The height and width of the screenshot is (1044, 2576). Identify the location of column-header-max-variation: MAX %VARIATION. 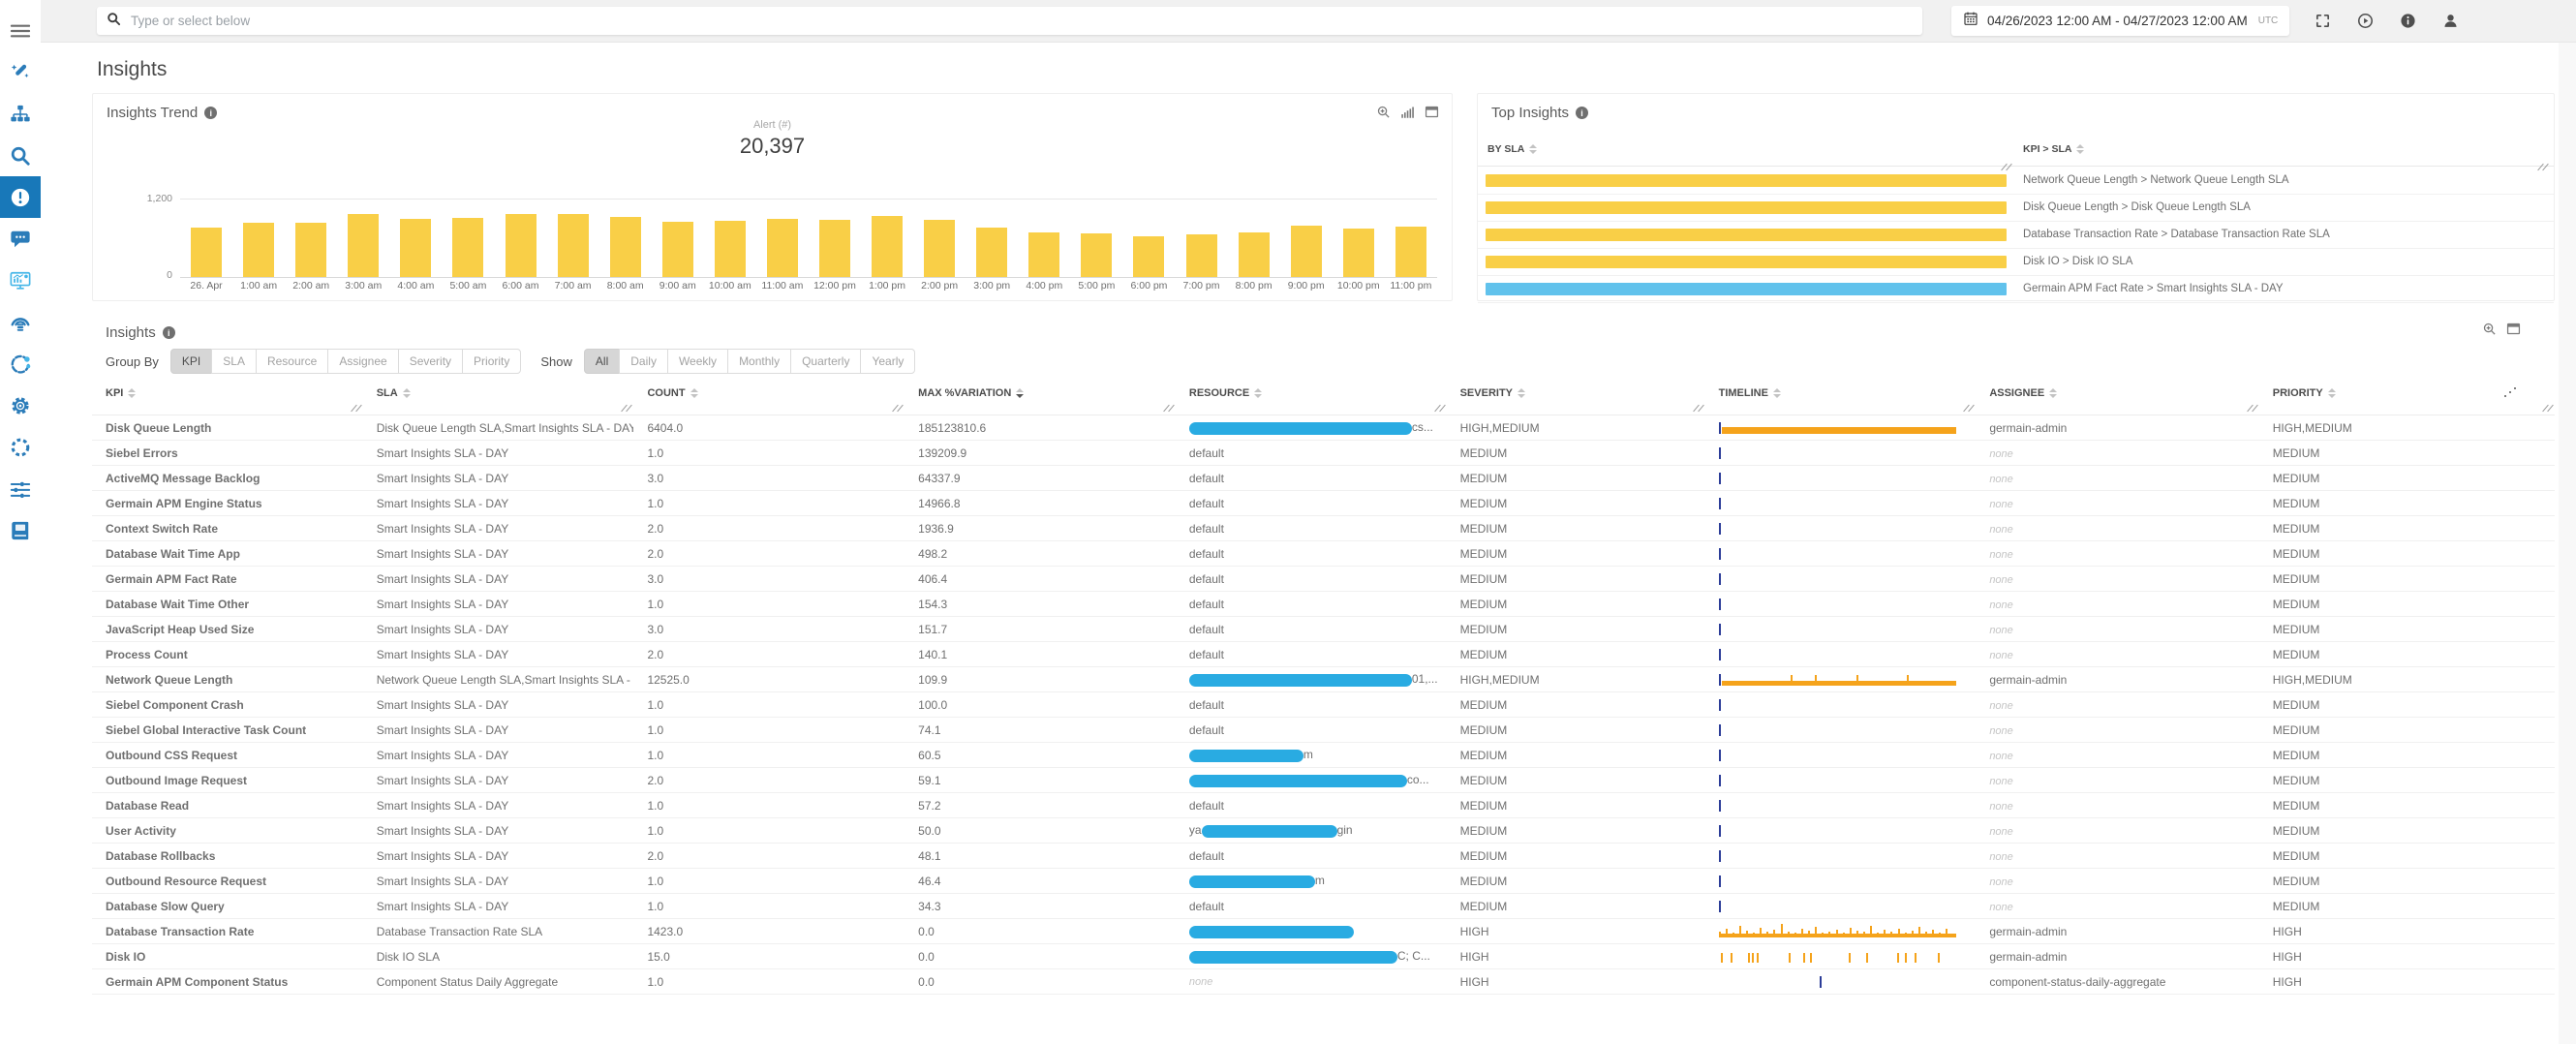
(1040, 397).